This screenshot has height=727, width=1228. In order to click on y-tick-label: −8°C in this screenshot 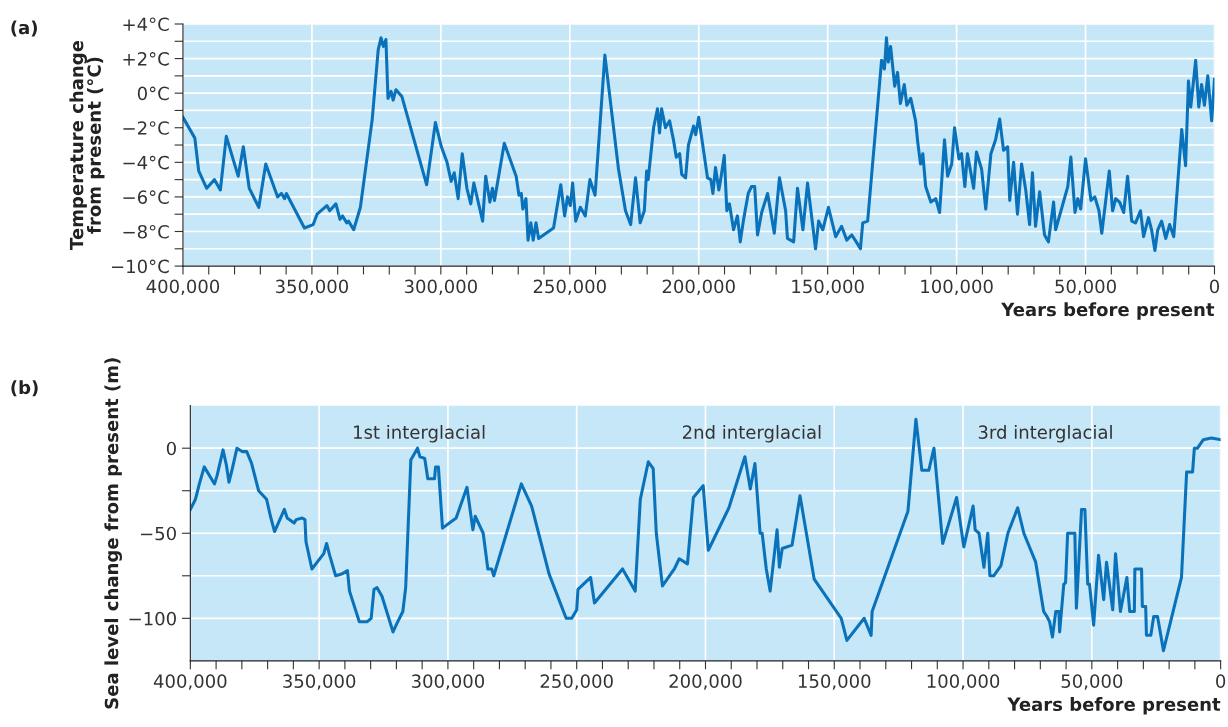, I will do `click(146, 231)`.